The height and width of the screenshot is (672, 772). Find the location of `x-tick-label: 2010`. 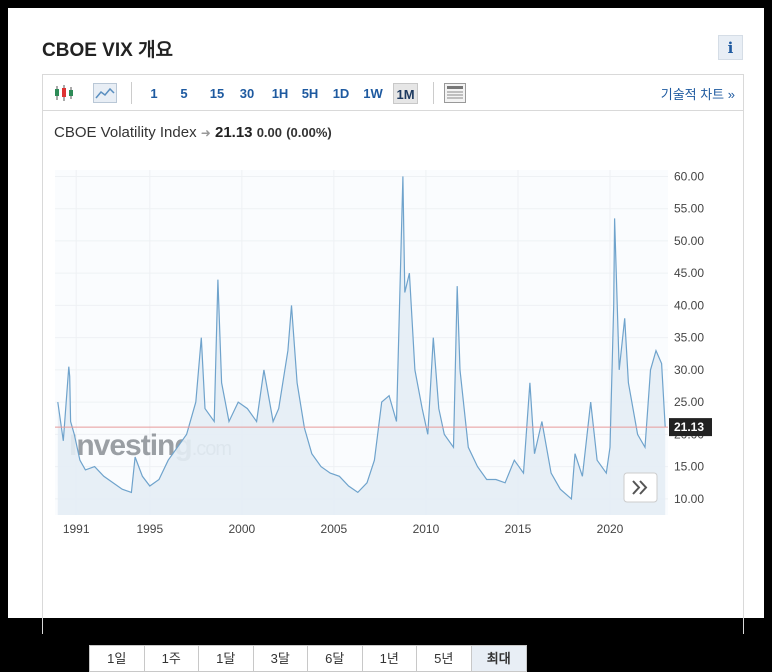

x-tick-label: 2010 is located at coordinates (426, 529).